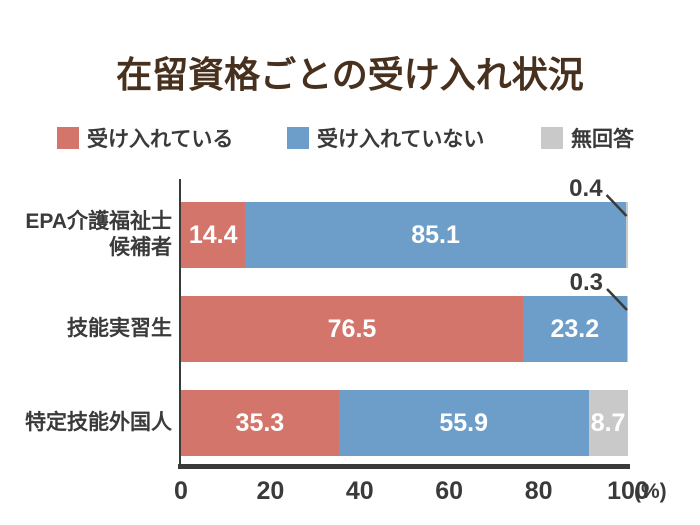 The width and height of the screenshot is (700, 525). Describe the element at coordinates (181, 491) in the screenshot. I see `x-tick-label: 0` at that location.